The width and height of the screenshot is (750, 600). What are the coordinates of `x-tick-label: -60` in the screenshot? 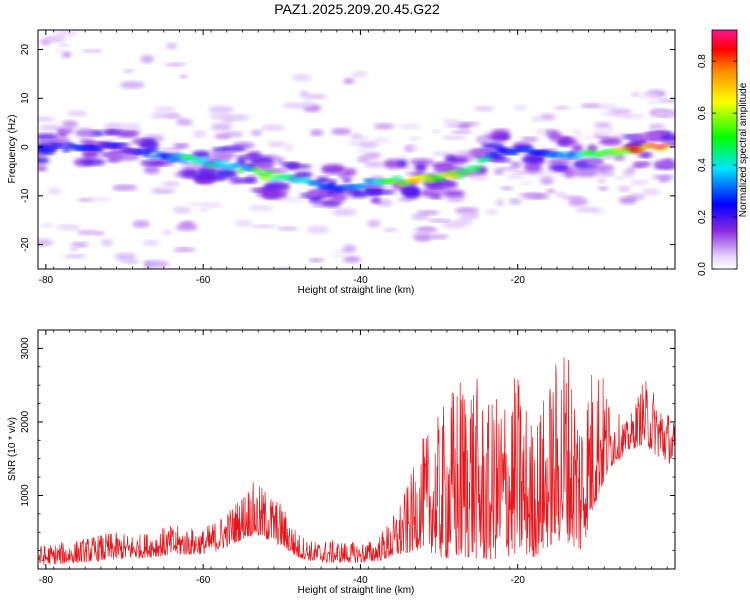 It's located at (203, 280).